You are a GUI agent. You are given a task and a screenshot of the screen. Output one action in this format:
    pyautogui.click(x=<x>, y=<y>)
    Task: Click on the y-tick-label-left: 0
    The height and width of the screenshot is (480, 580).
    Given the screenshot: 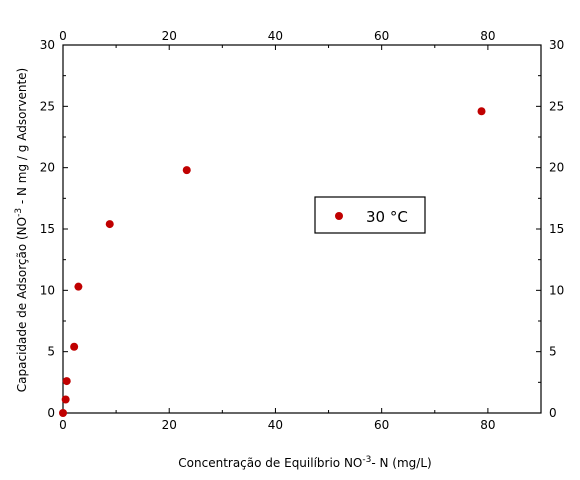 What is the action you would take?
    pyautogui.click(x=51, y=413)
    